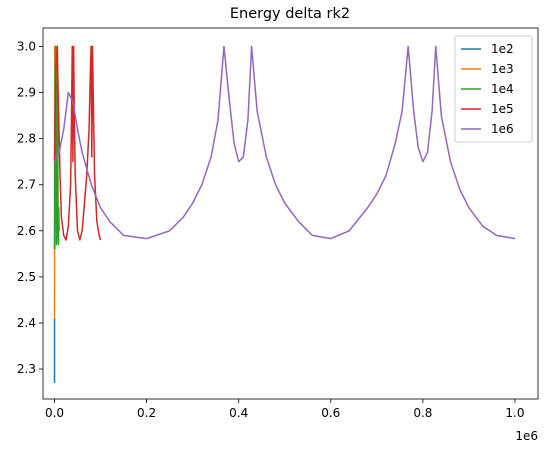  I want to click on y-tick-label: 2.5, so click(26, 277).